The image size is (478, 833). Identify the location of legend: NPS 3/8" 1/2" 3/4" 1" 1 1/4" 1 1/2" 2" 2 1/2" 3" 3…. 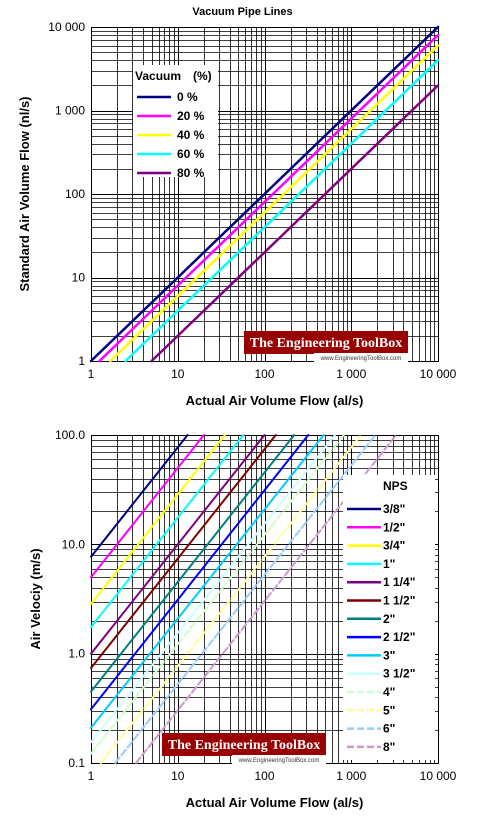
(389, 617).